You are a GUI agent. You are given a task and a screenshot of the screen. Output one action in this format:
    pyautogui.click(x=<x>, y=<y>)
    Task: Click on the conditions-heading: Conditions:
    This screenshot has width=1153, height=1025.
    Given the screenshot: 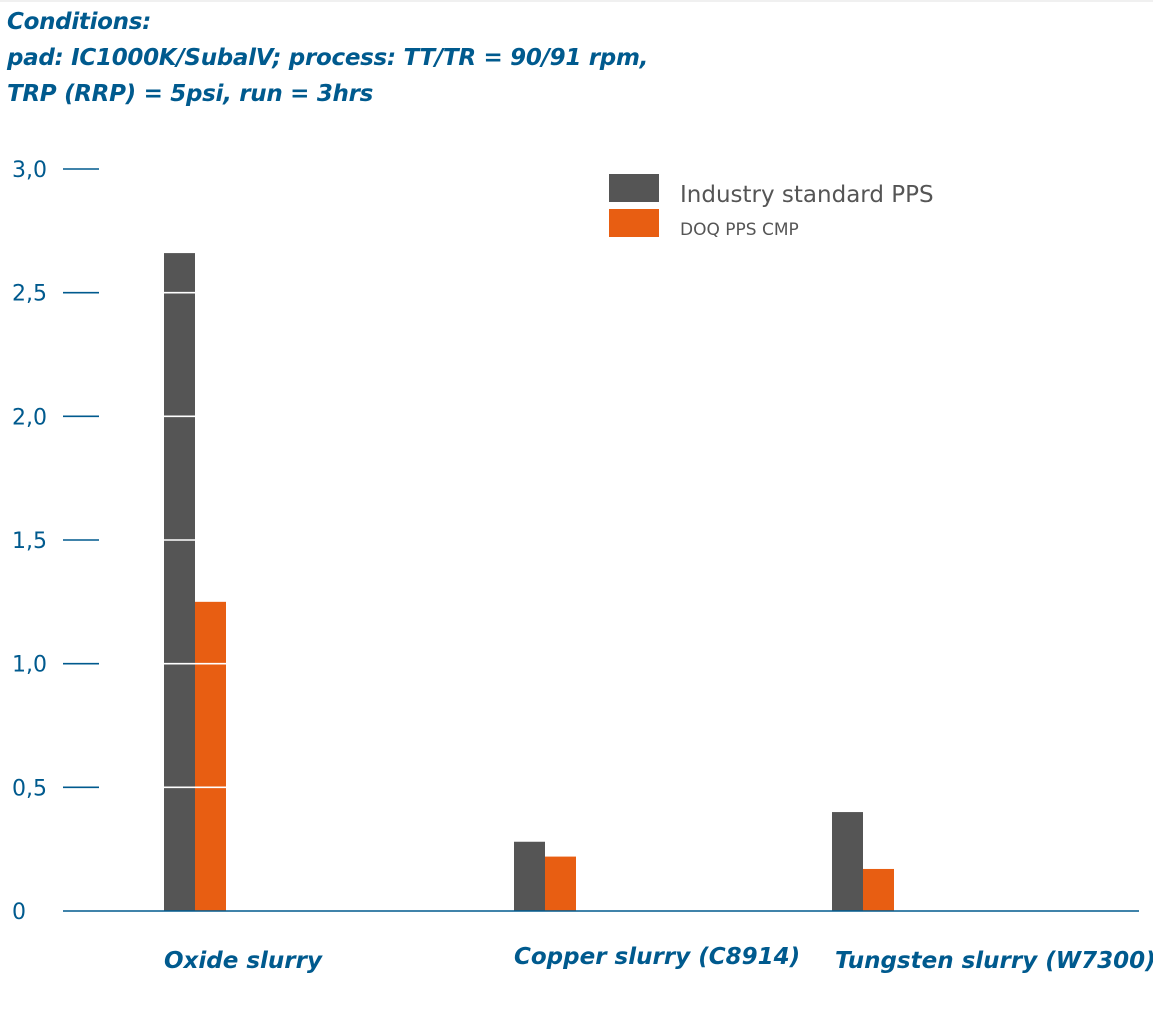 What is the action you would take?
    pyautogui.click(x=79, y=22)
    